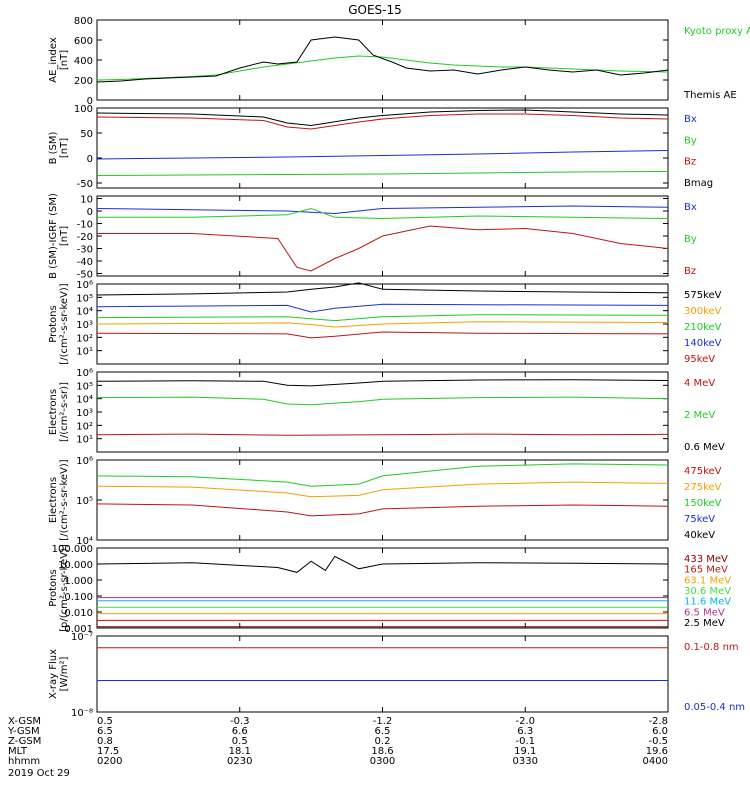  What do you see at coordinates (86, 200) in the screenshot?
I see `y-tick-label: 10` at bounding box center [86, 200].